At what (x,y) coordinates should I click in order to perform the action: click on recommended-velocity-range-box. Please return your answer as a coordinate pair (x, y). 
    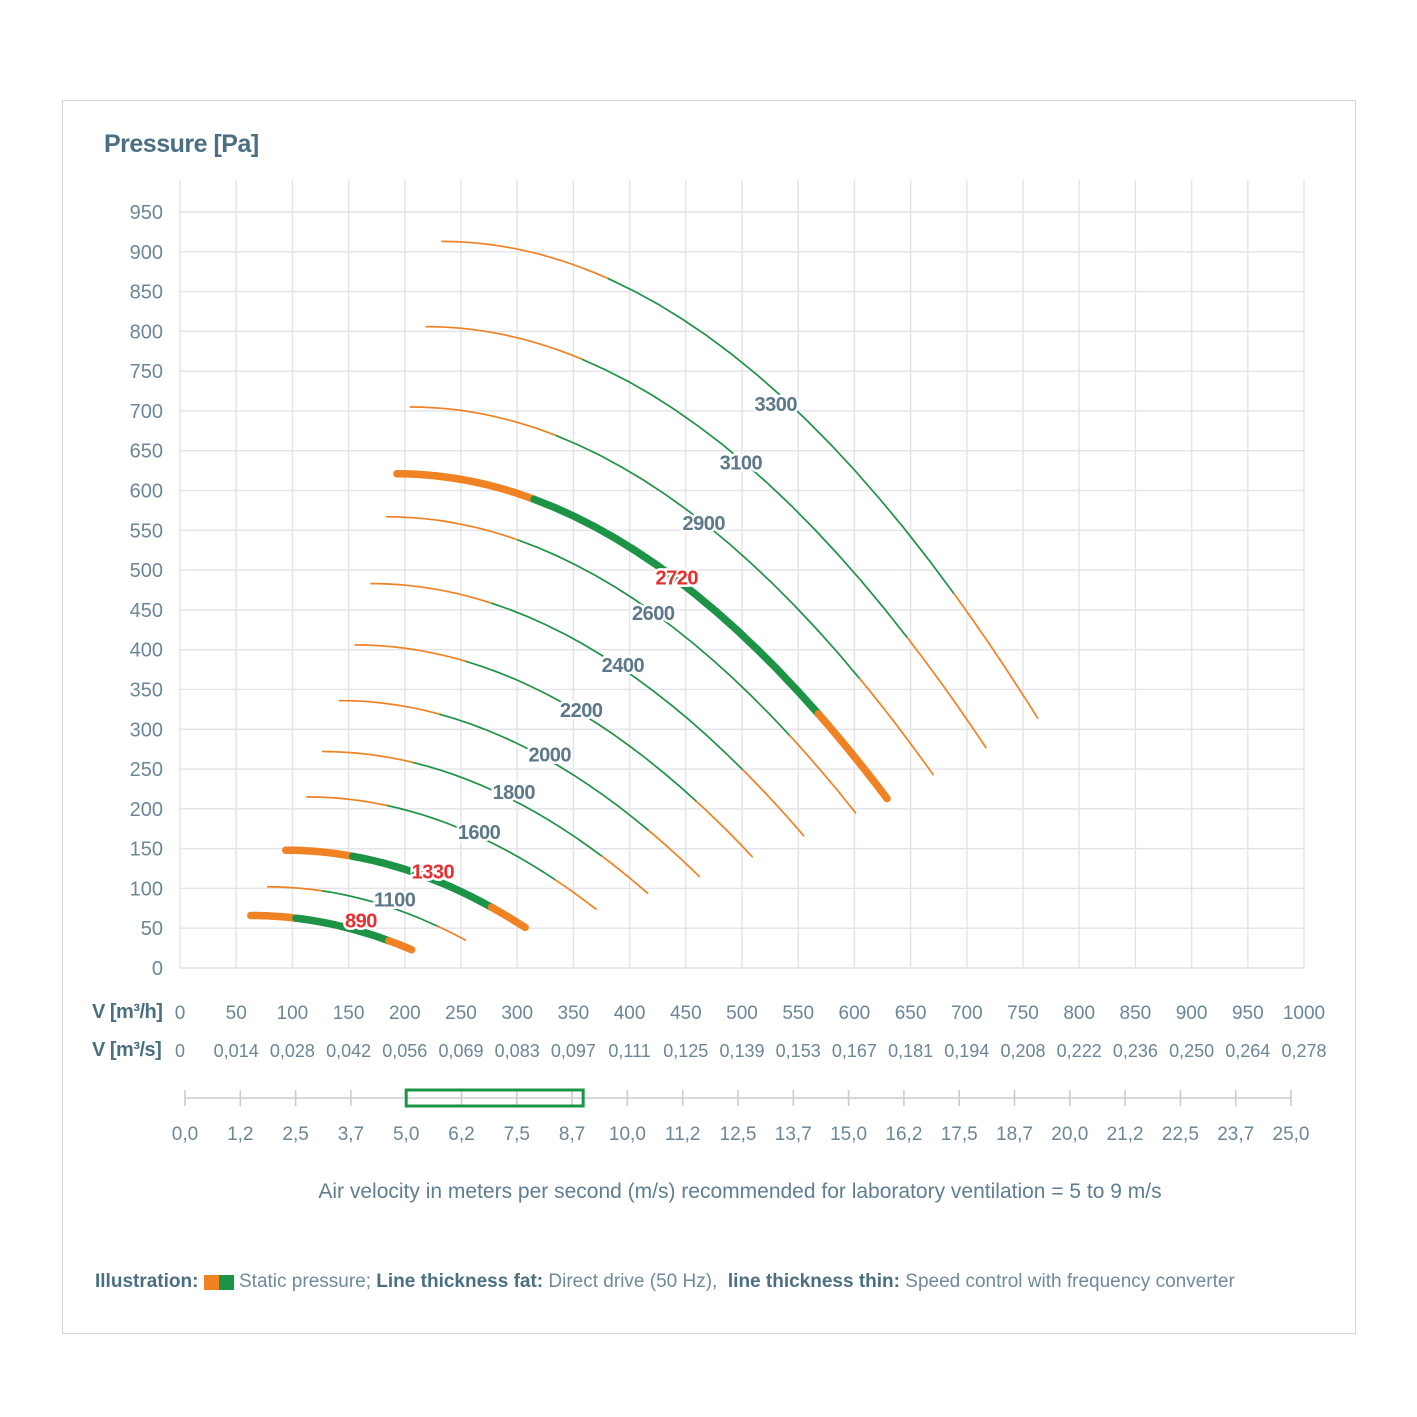
    Looking at the image, I should click on (494, 1098).